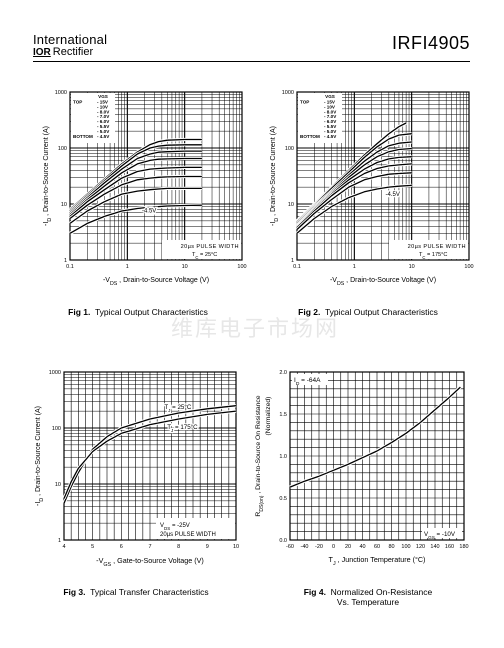  I want to click on fig3-note-line1: VDS = -25V, so click(175, 527).